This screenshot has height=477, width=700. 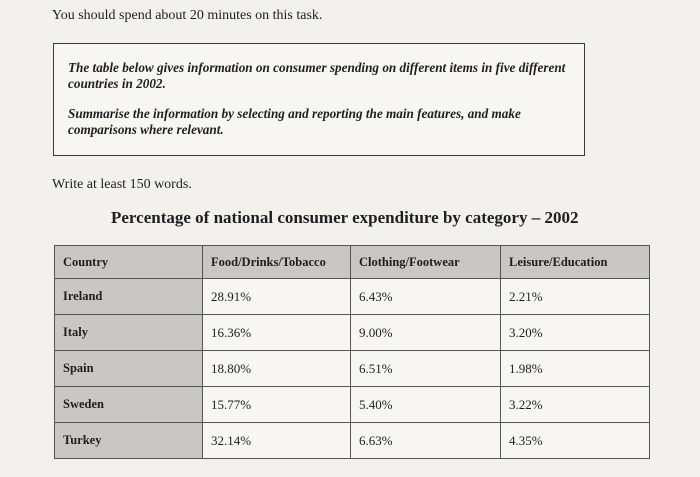 What do you see at coordinates (128, 296) in the screenshot?
I see `country-cell: Ireland` at bounding box center [128, 296].